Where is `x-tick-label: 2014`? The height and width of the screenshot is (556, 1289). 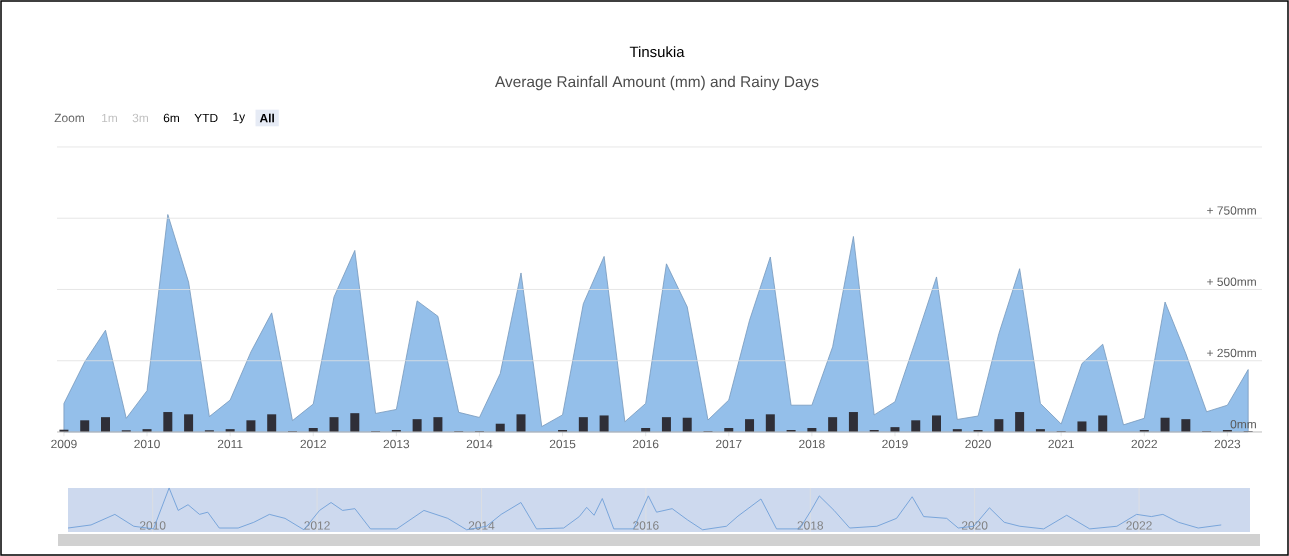
x-tick-label: 2014 is located at coordinates (479, 444).